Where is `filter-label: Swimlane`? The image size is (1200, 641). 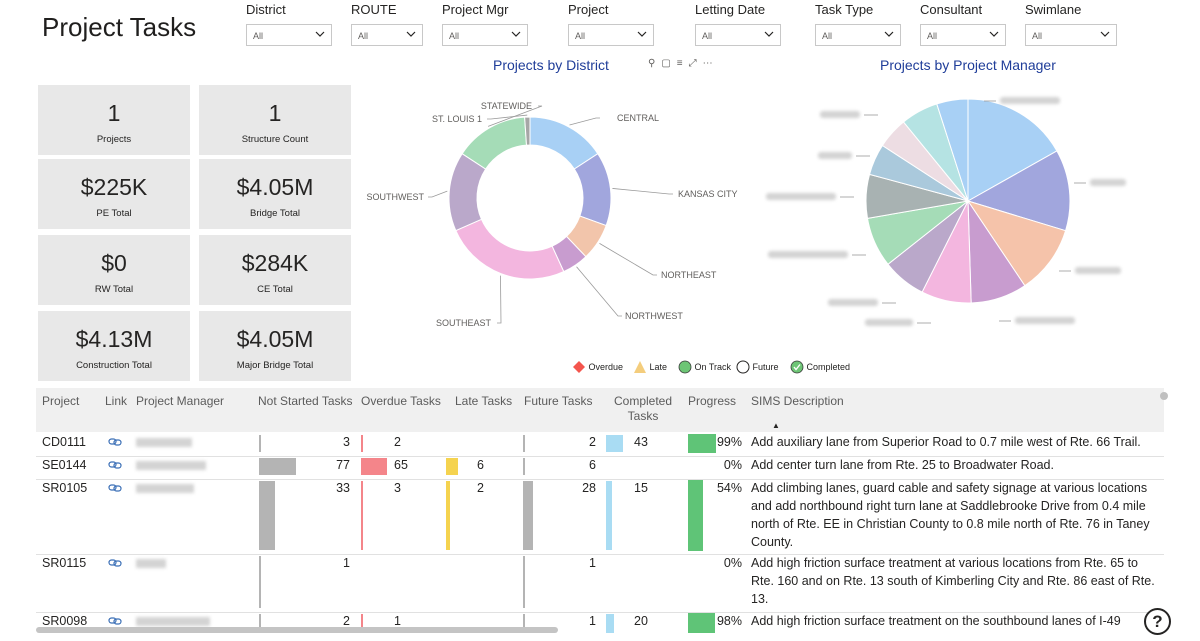
filter-label: Swimlane is located at coordinates (1053, 9).